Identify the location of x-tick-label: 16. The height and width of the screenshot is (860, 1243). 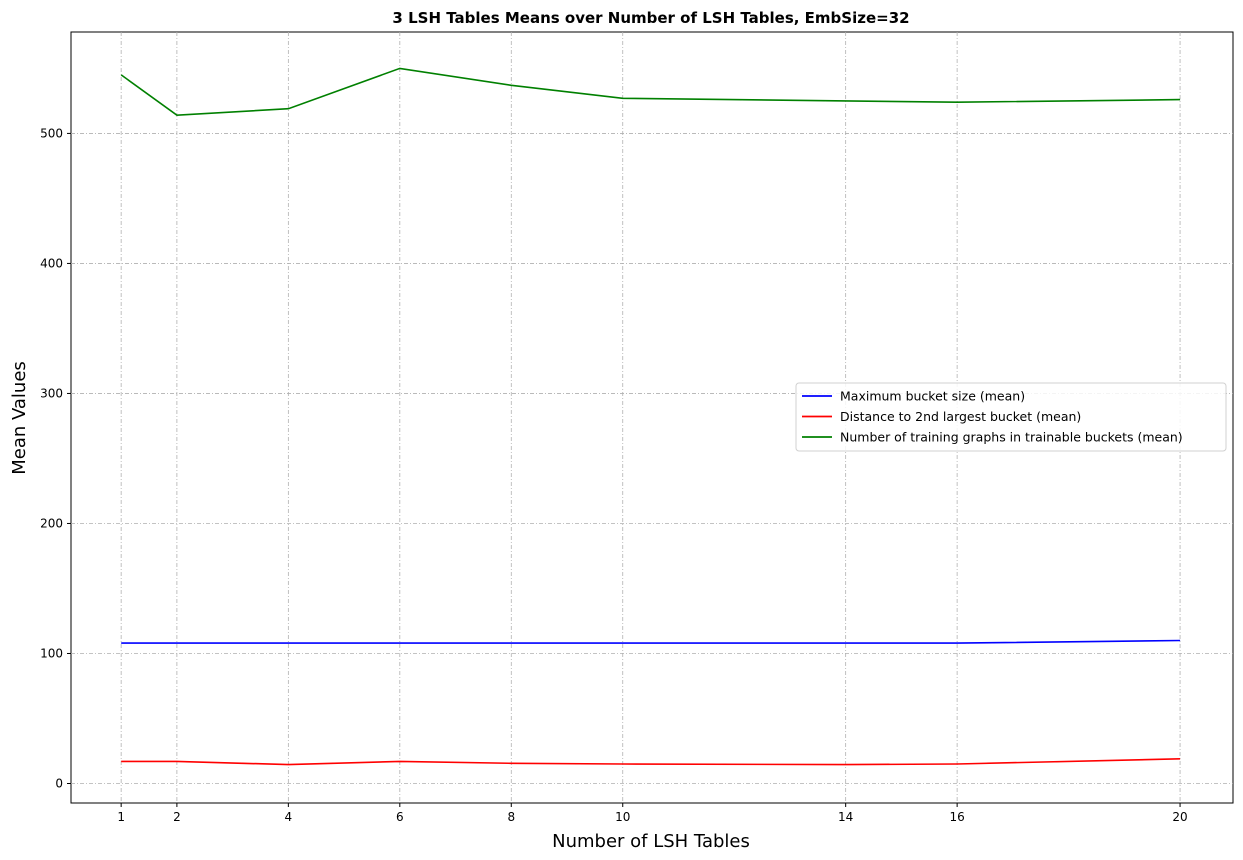
(956, 817).